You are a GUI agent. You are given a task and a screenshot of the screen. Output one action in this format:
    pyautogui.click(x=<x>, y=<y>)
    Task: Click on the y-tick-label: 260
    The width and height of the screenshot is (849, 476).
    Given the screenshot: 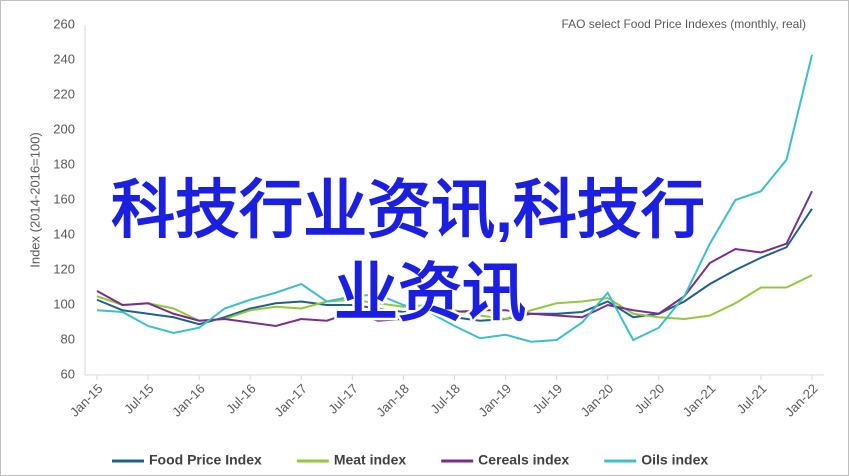 What is the action you would take?
    pyautogui.click(x=64, y=23)
    